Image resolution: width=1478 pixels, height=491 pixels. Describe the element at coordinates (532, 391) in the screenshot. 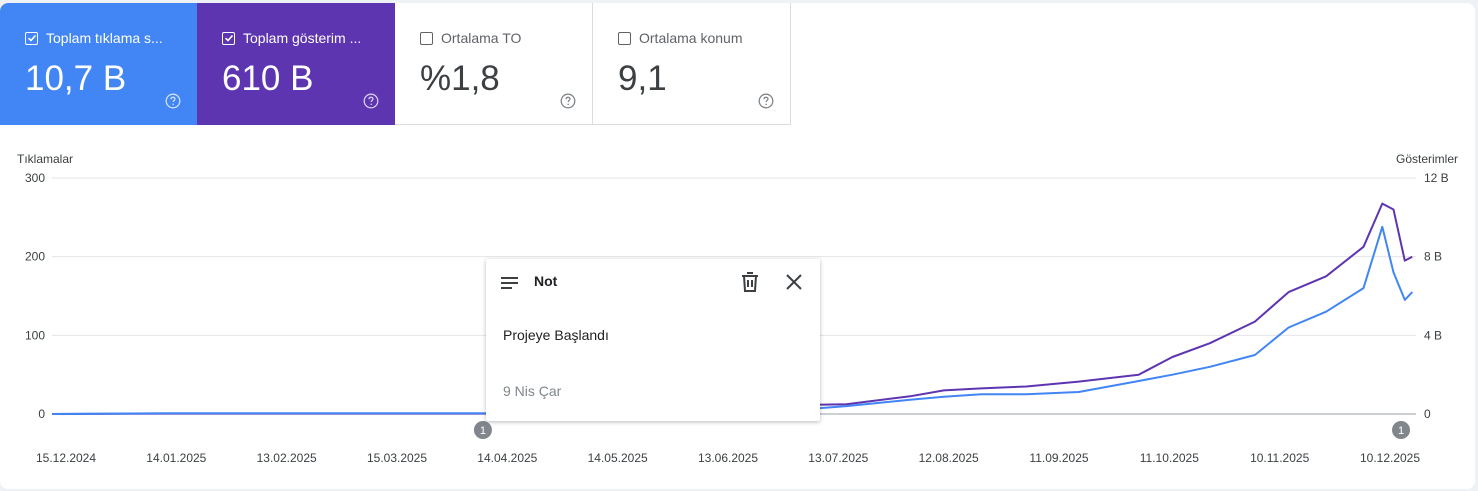

I see `note-date: 9 Nis Çar` at that location.